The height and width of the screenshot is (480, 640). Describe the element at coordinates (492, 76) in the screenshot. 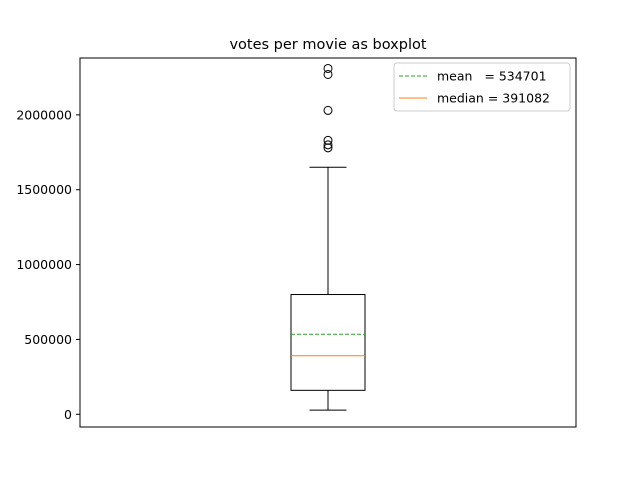

I see `legend-mean-label: mean = 534701` at that location.